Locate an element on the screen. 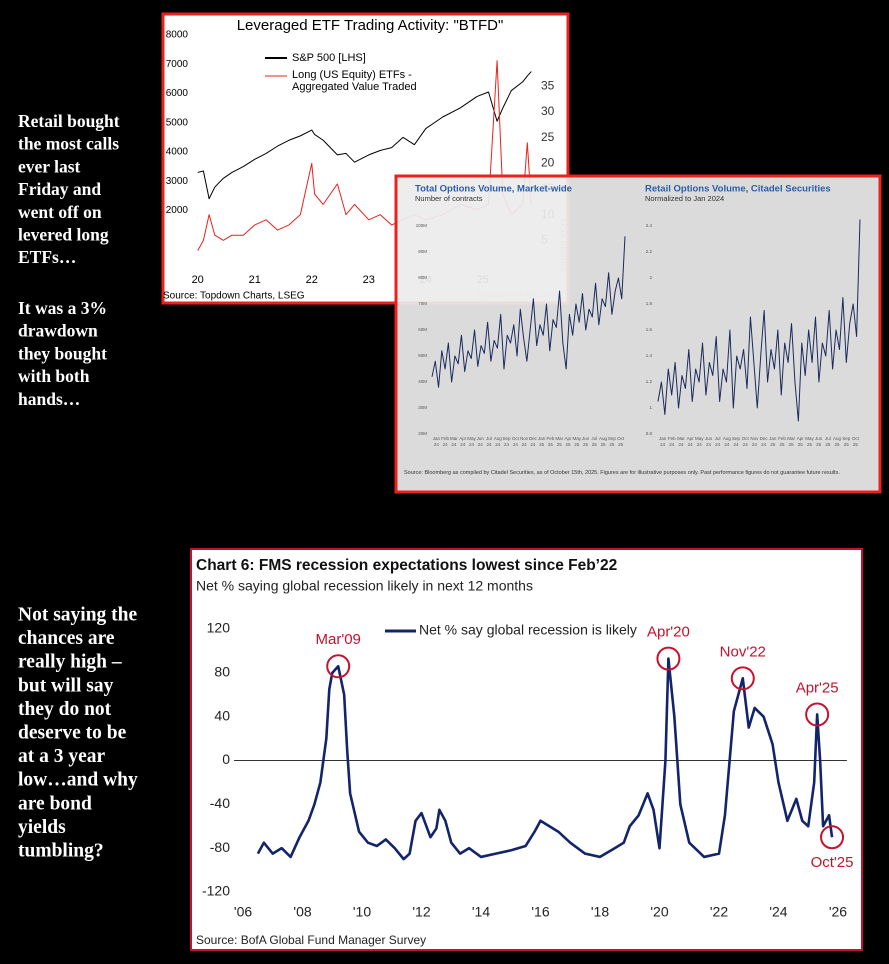 Image resolution: width=889 pixels, height=964 pixels. y-tick-label: 8000 is located at coordinates (177, 35).